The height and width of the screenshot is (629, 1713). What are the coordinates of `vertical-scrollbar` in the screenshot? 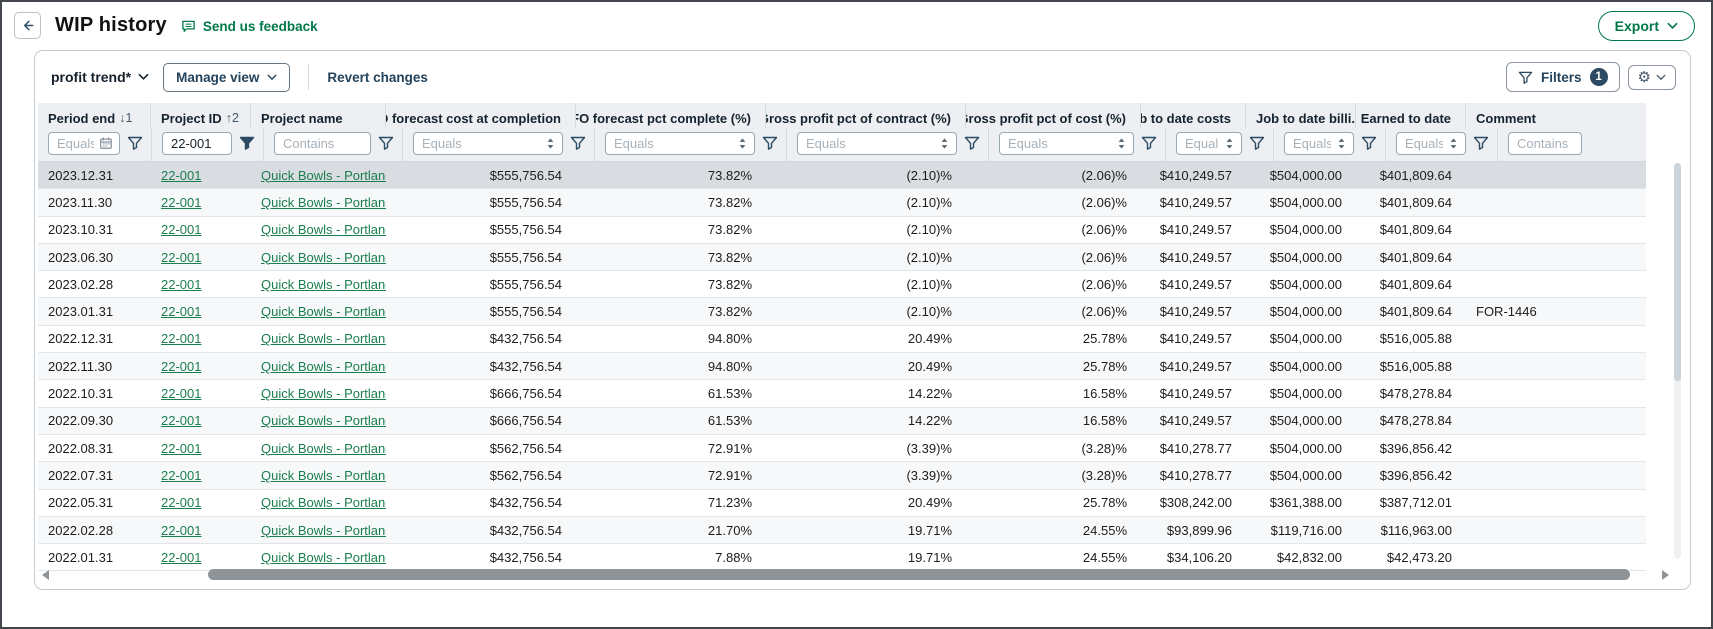 It's located at (1677, 361).